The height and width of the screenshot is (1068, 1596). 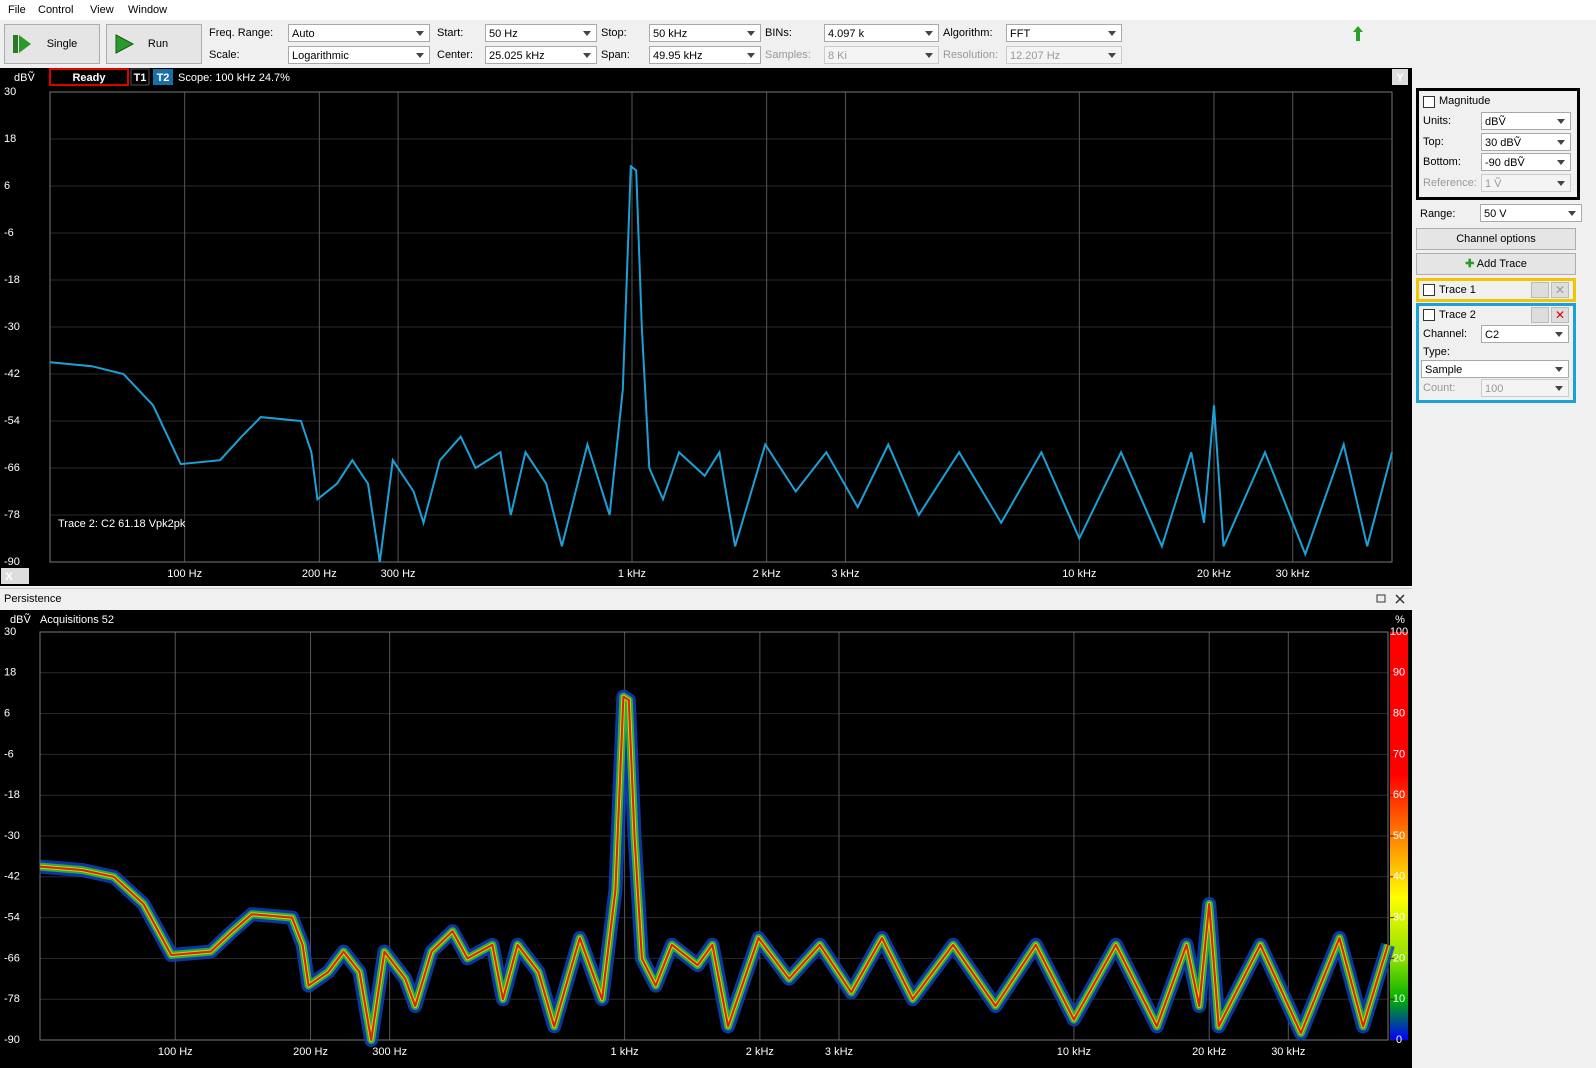 What do you see at coordinates (224, 55) in the screenshot?
I see `field-label: Scale:` at bounding box center [224, 55].